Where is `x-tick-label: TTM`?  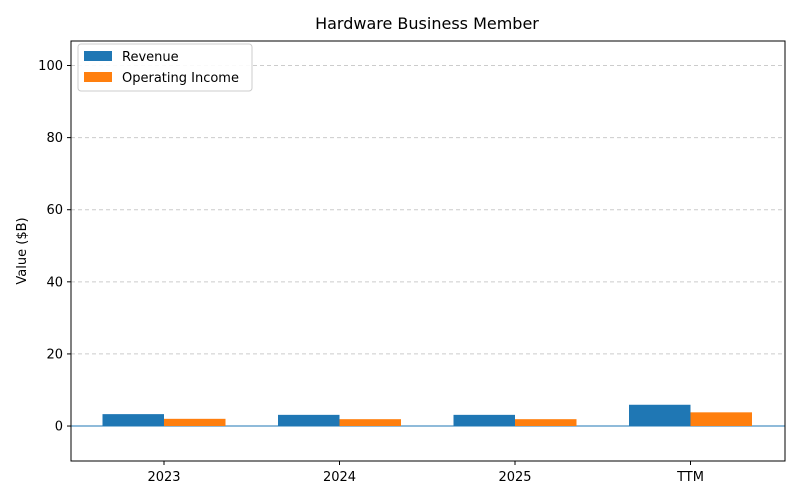
x-tick-label: TTM is located at coordinates (690, 477).